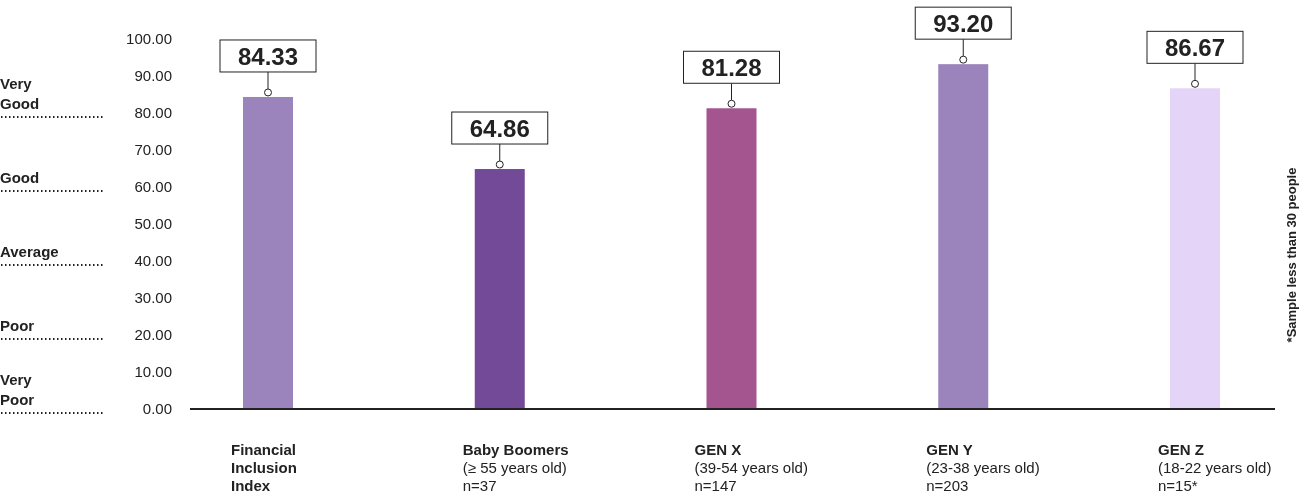 The height and width of the screenshot is (502, 1301). I want to click on y-tick-label: 40.00, so click(153, 261).